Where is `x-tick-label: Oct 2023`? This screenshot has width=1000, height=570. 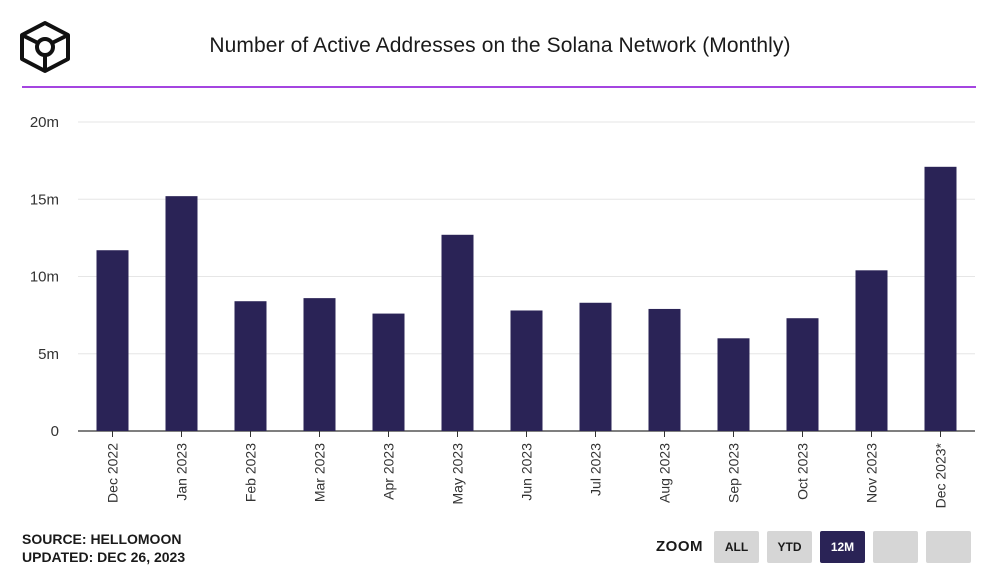 x-tick-label: Oct 2023 is located at coordinates (803, 471).